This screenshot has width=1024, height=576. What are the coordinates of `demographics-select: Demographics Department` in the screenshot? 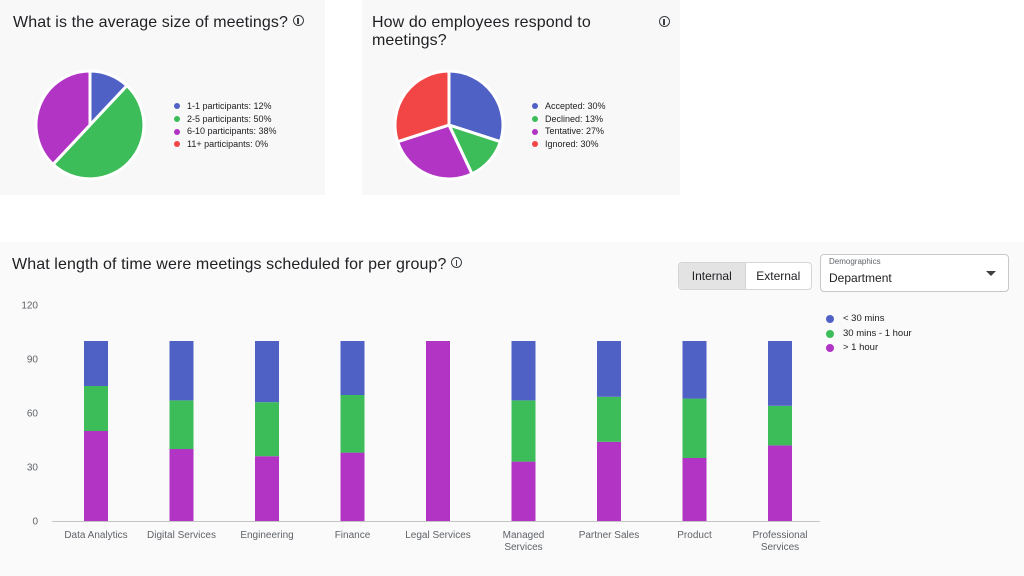 It's located at (914, 273).